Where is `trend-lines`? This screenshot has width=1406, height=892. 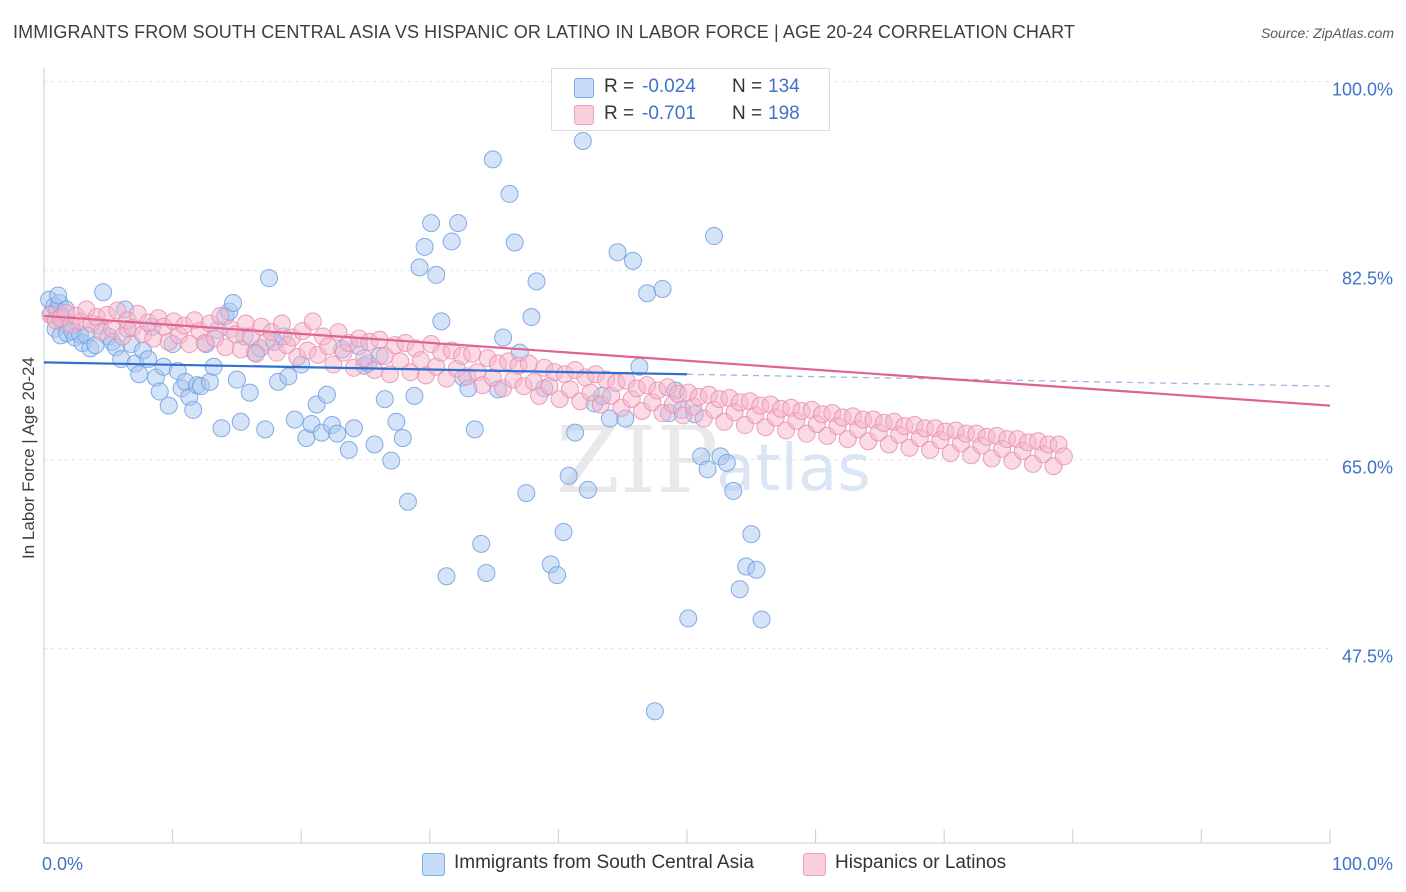
trend-lines is located at coordinates (687, 360).